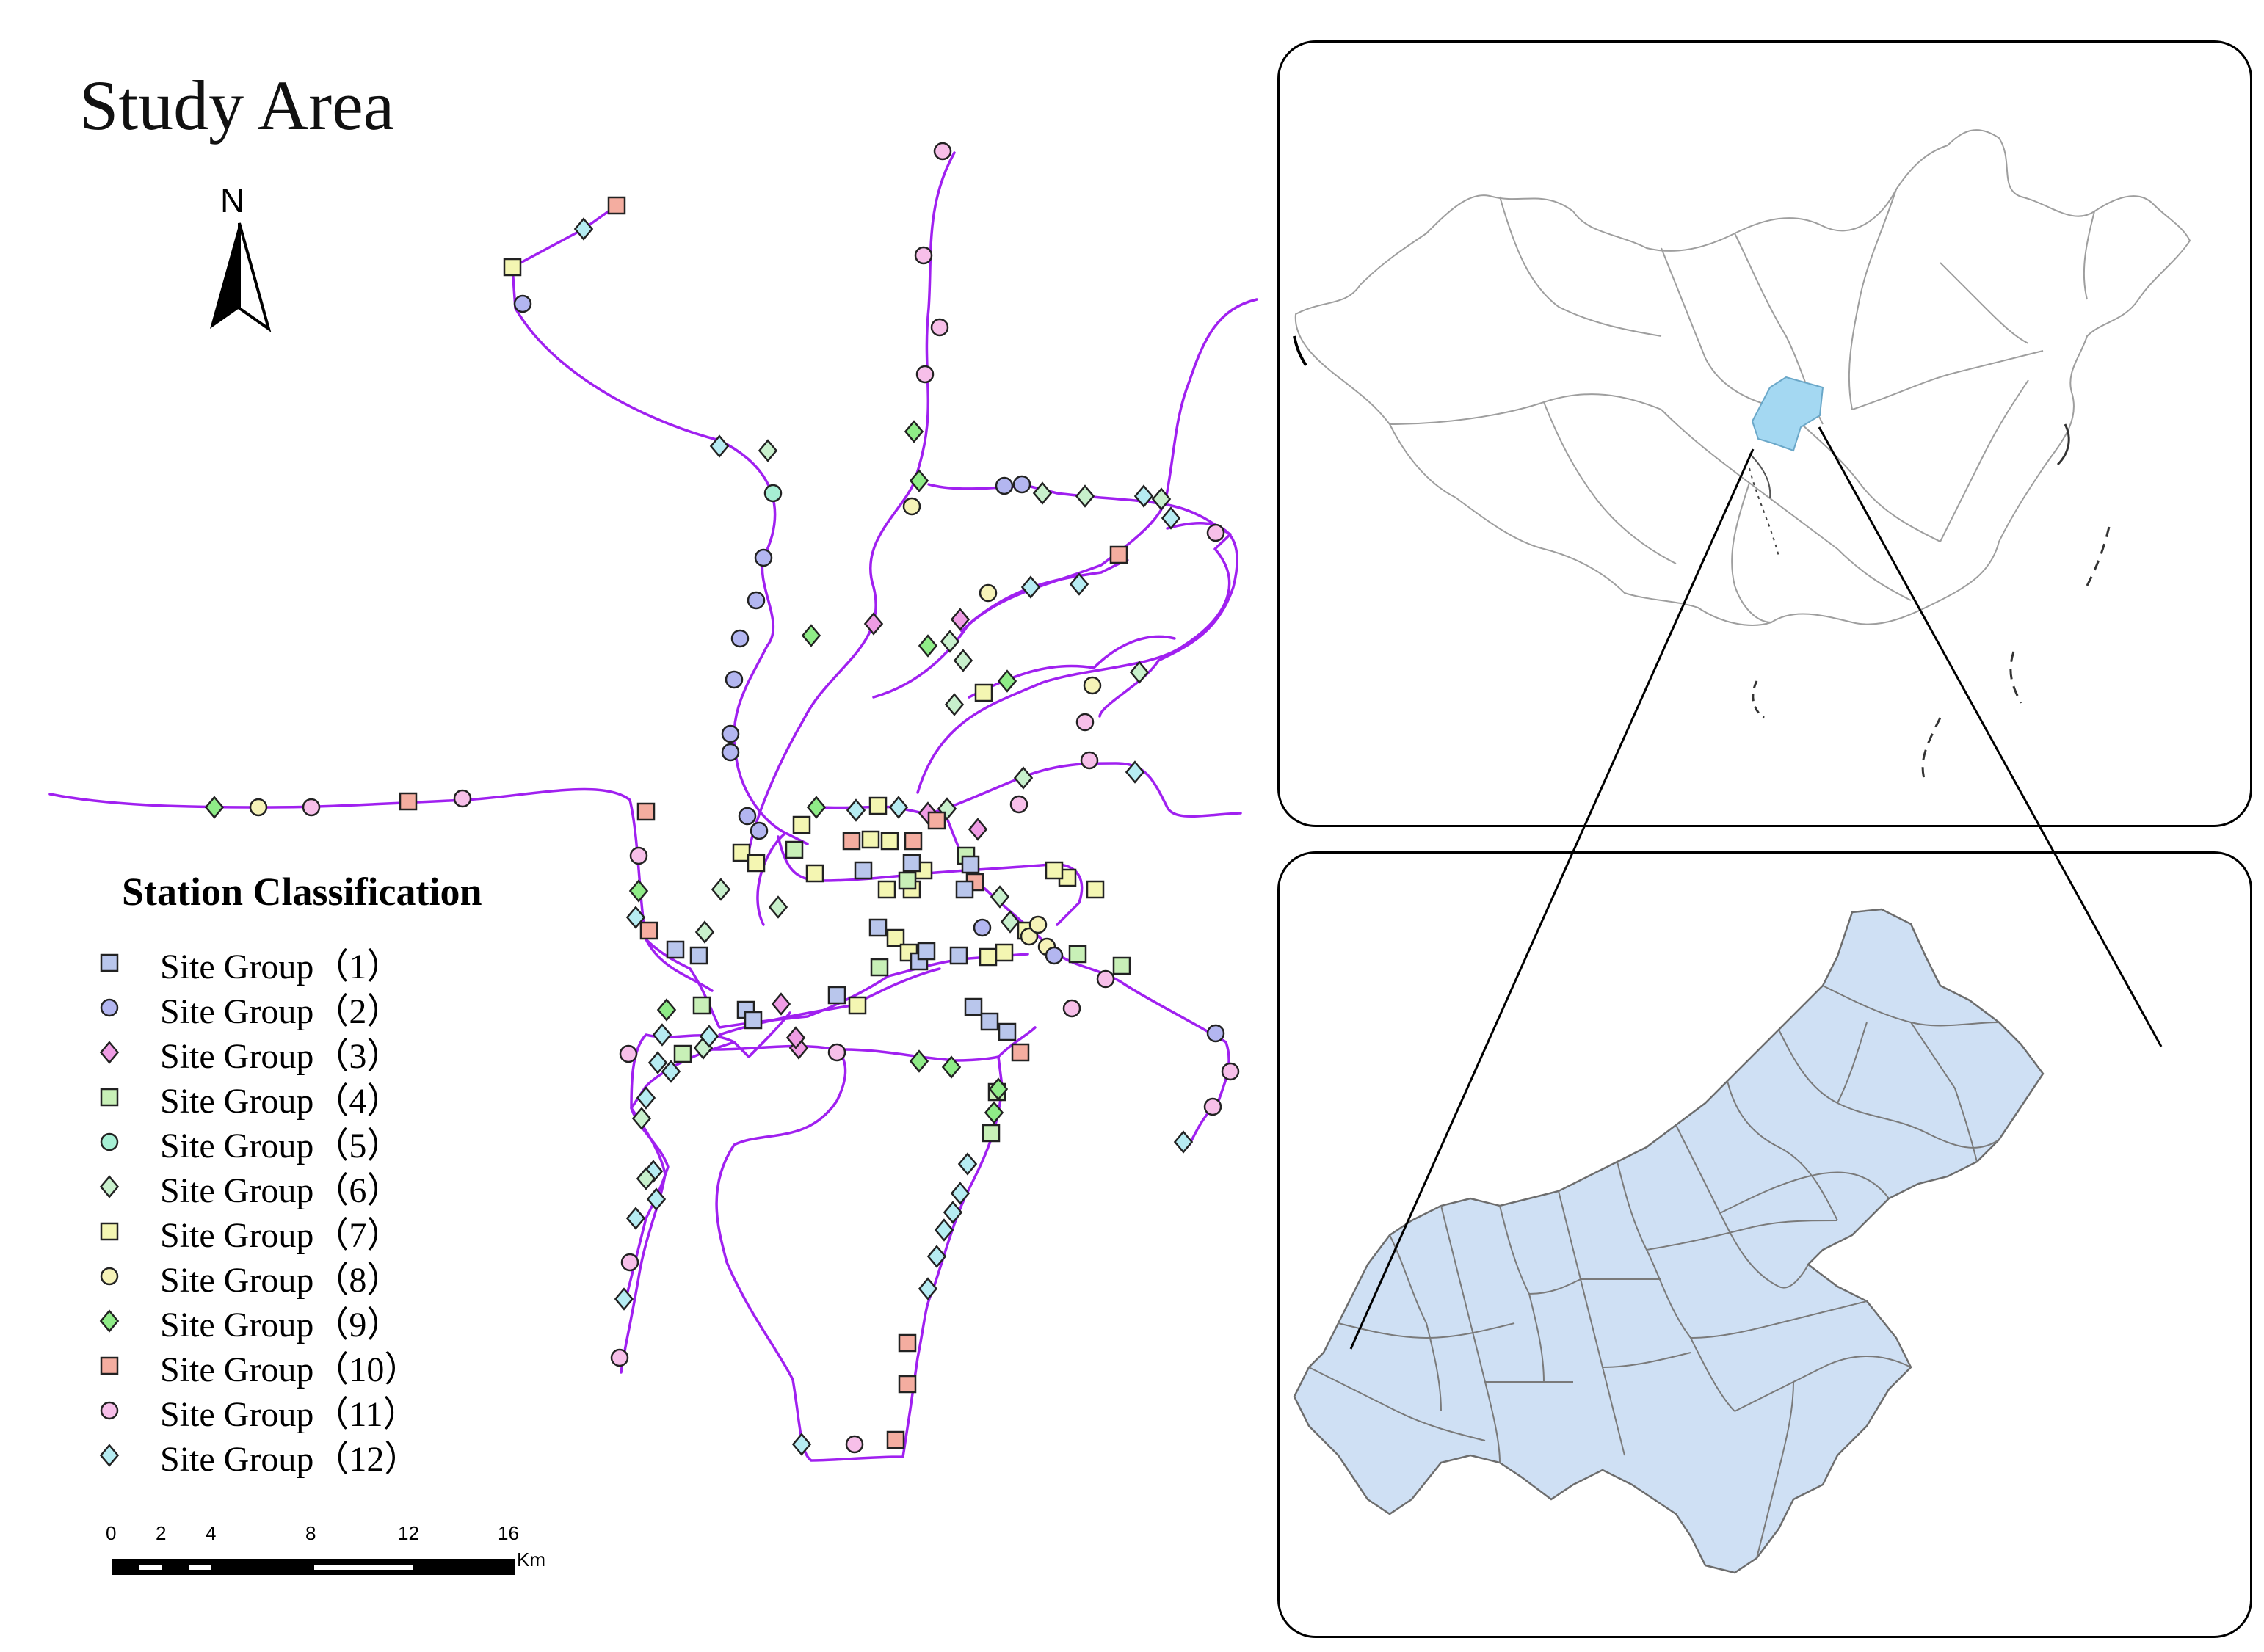  I want to click on north-label: N, so click(232, 200).